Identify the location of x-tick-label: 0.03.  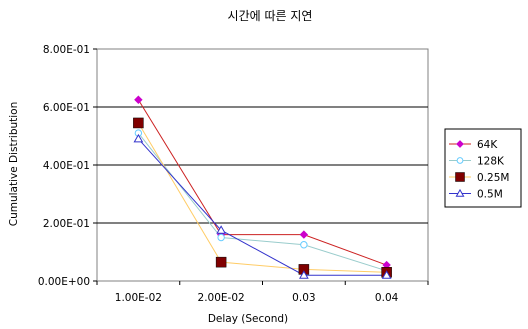
(303, 298).